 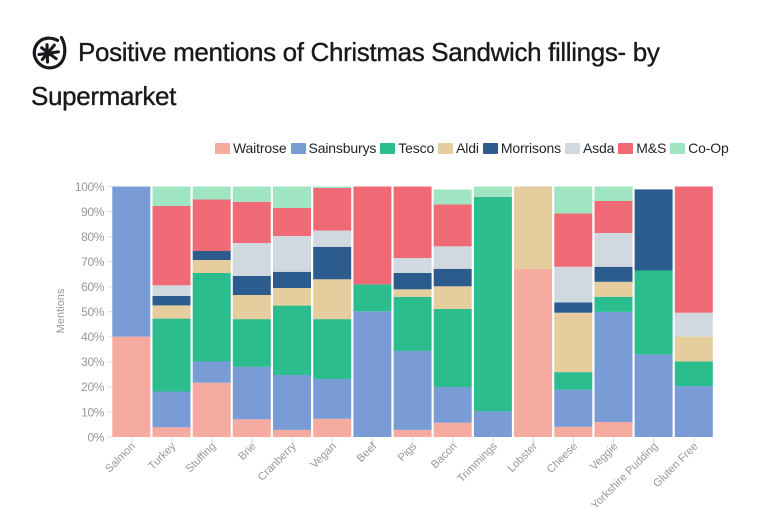 I want to click on svg-text: Stuffing, so click(x=201, y=457).